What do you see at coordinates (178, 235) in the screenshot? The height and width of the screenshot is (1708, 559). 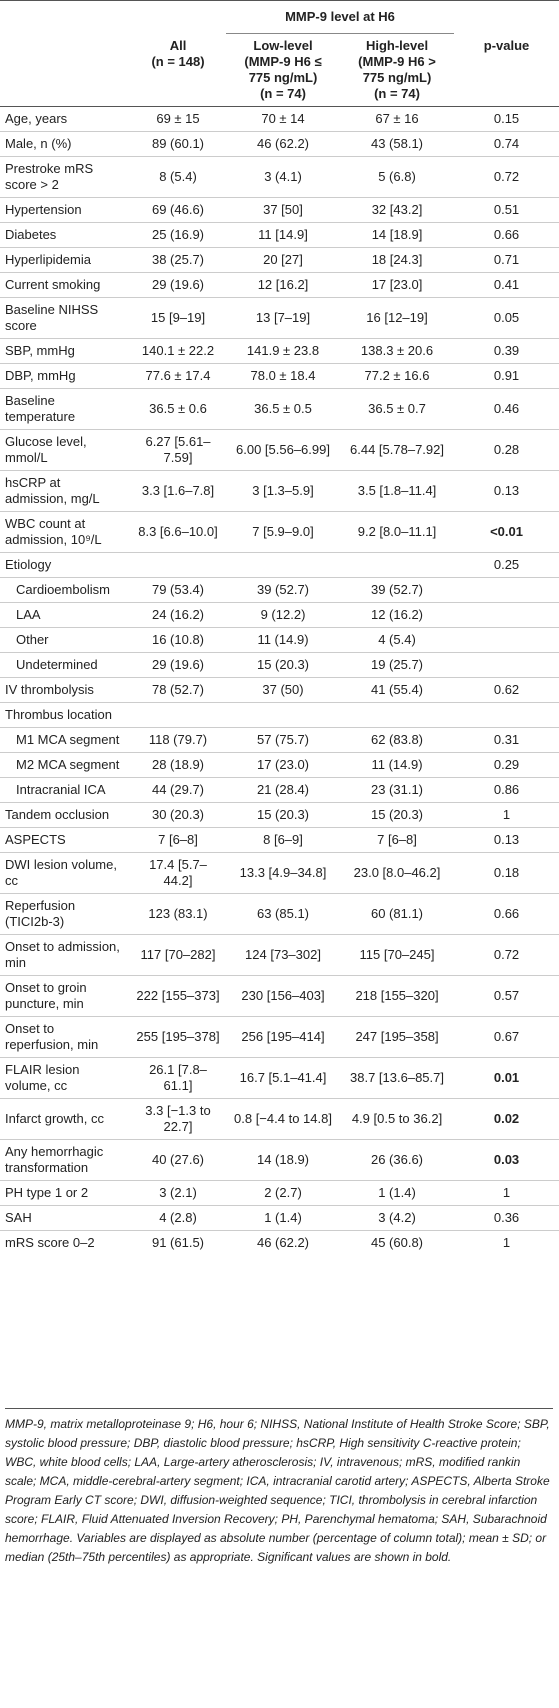 I see `cell: 25 (16.9)` at bounding box center [178, 235].